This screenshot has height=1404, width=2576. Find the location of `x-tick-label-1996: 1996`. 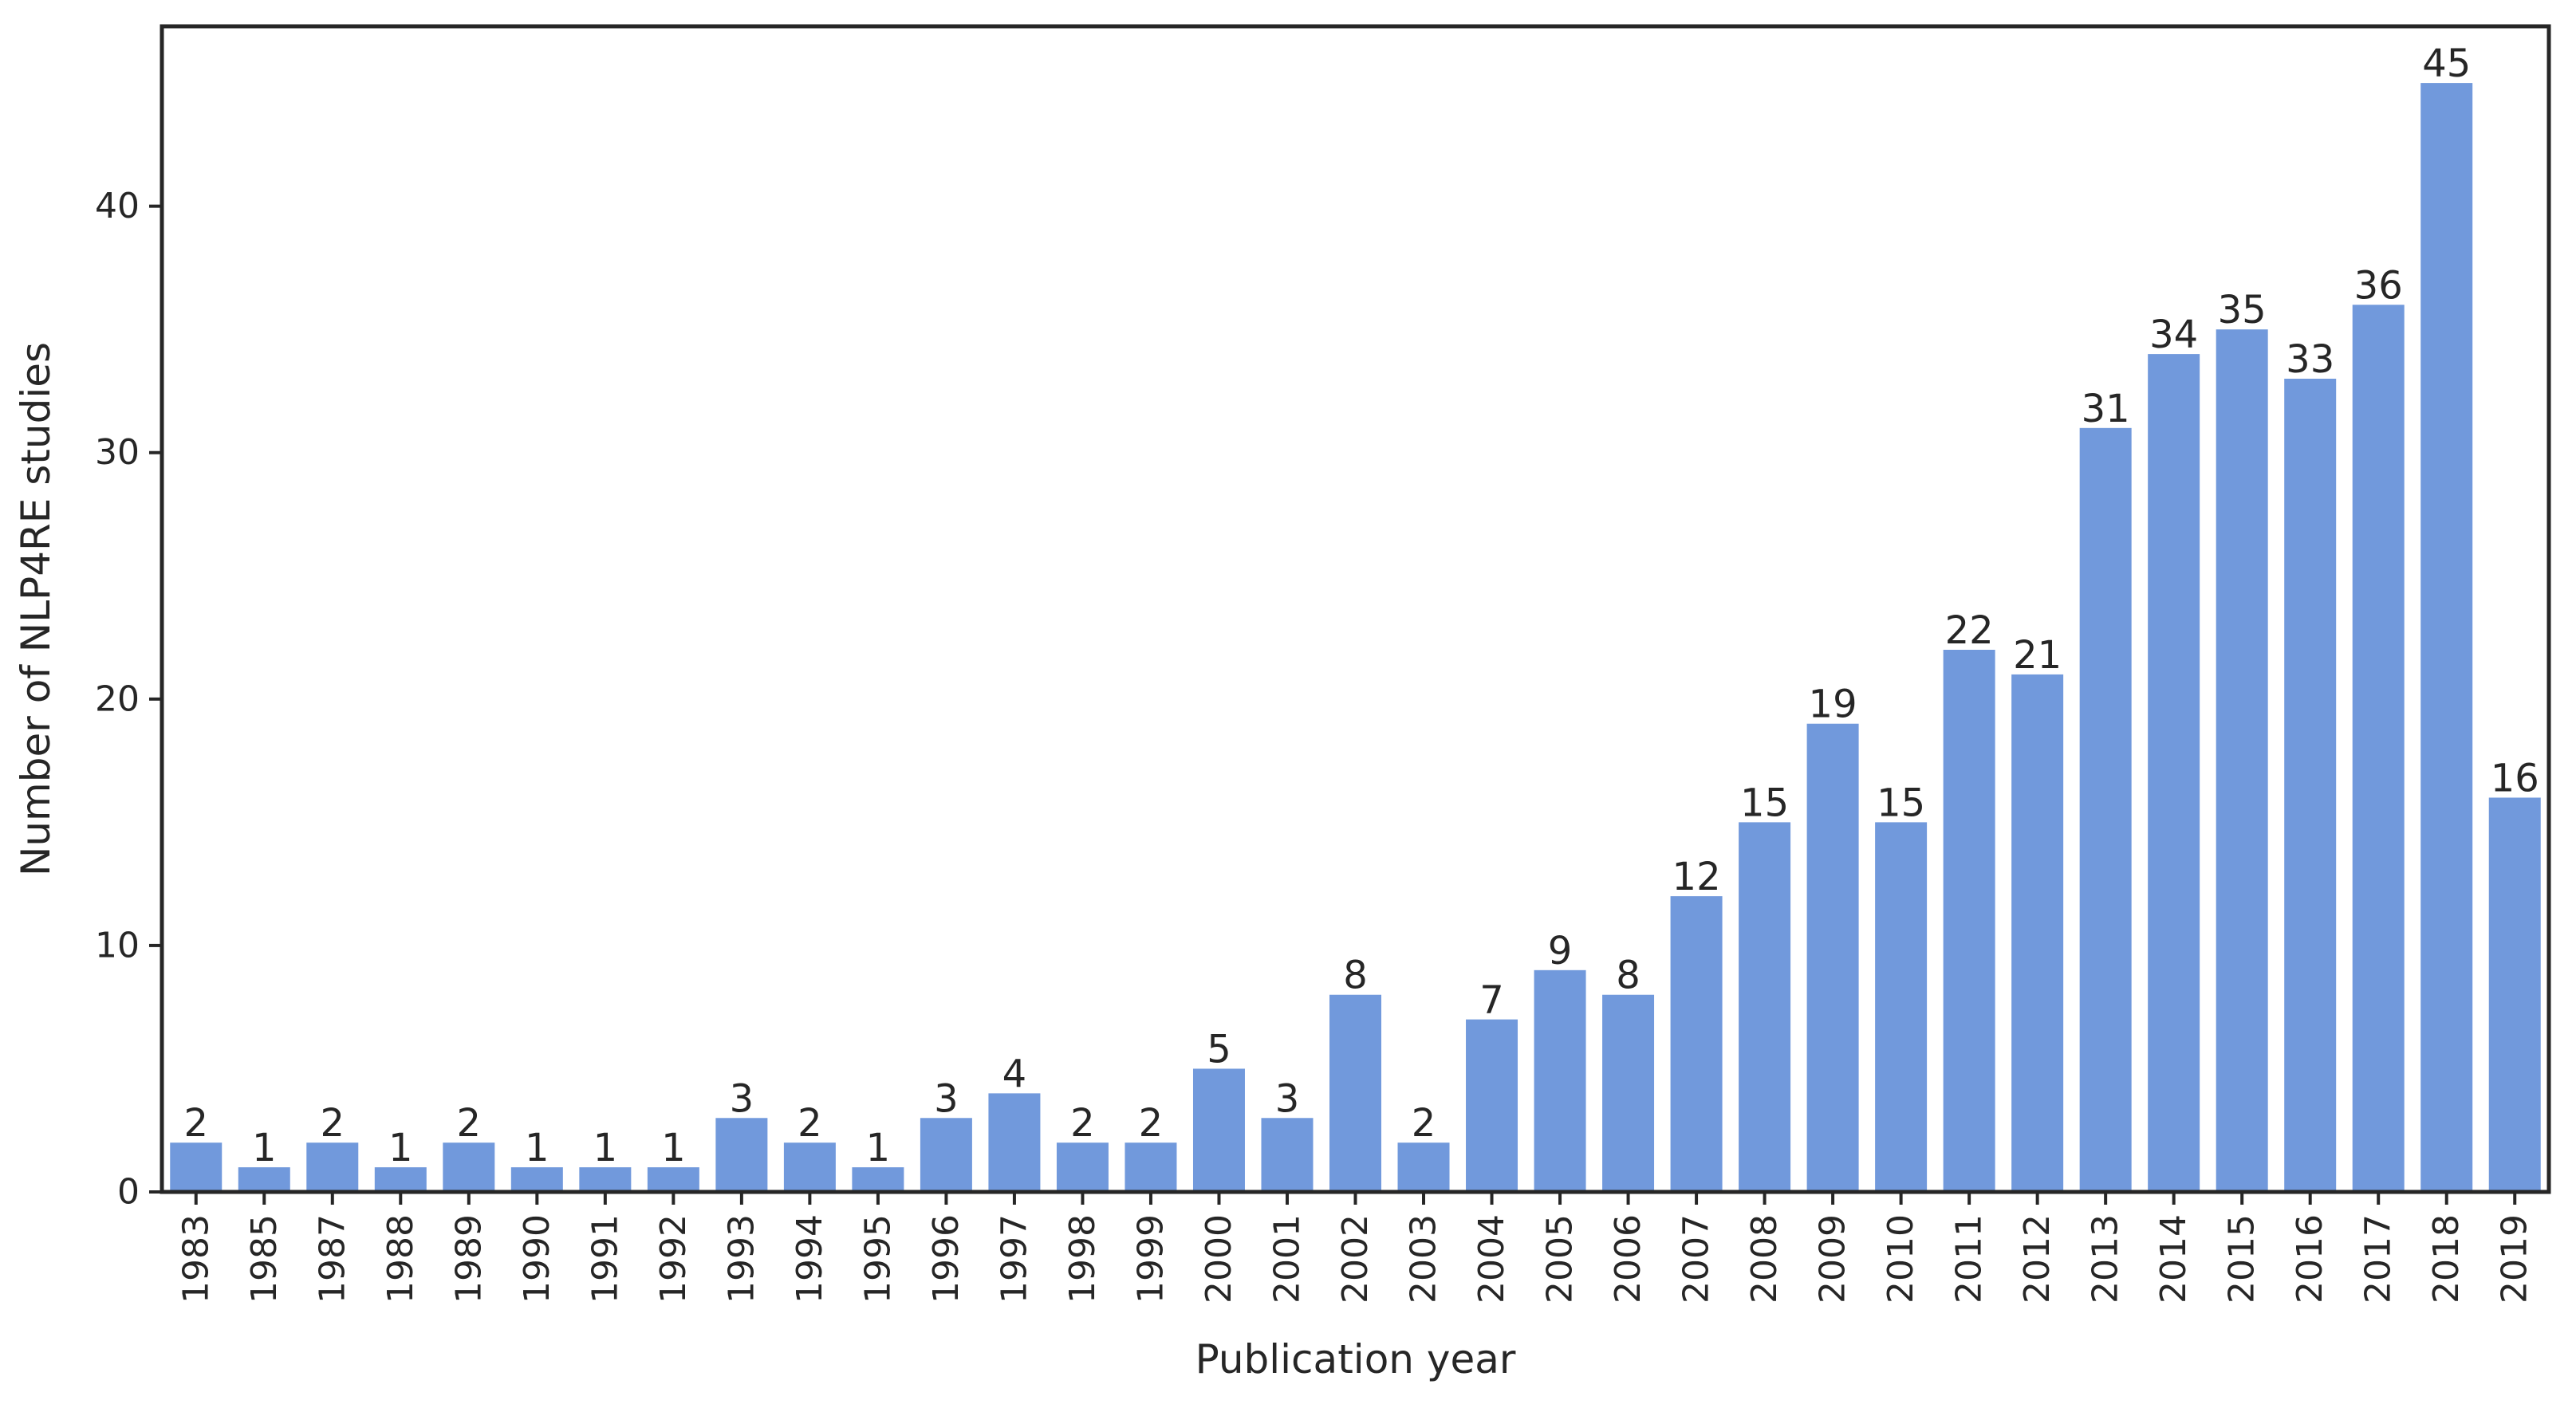

x-tick-label-1996: 1996 is located at coordinates (946, 1259).